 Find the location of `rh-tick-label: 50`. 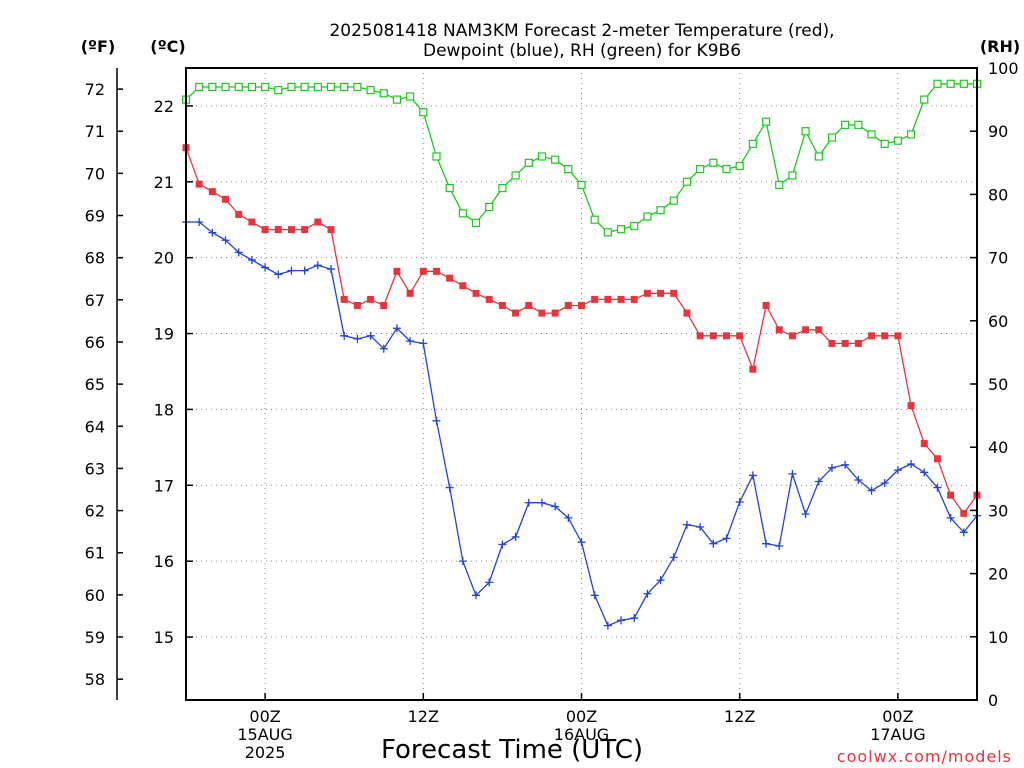

rh-tick-label: 50 is located at coordinates (998, 384).